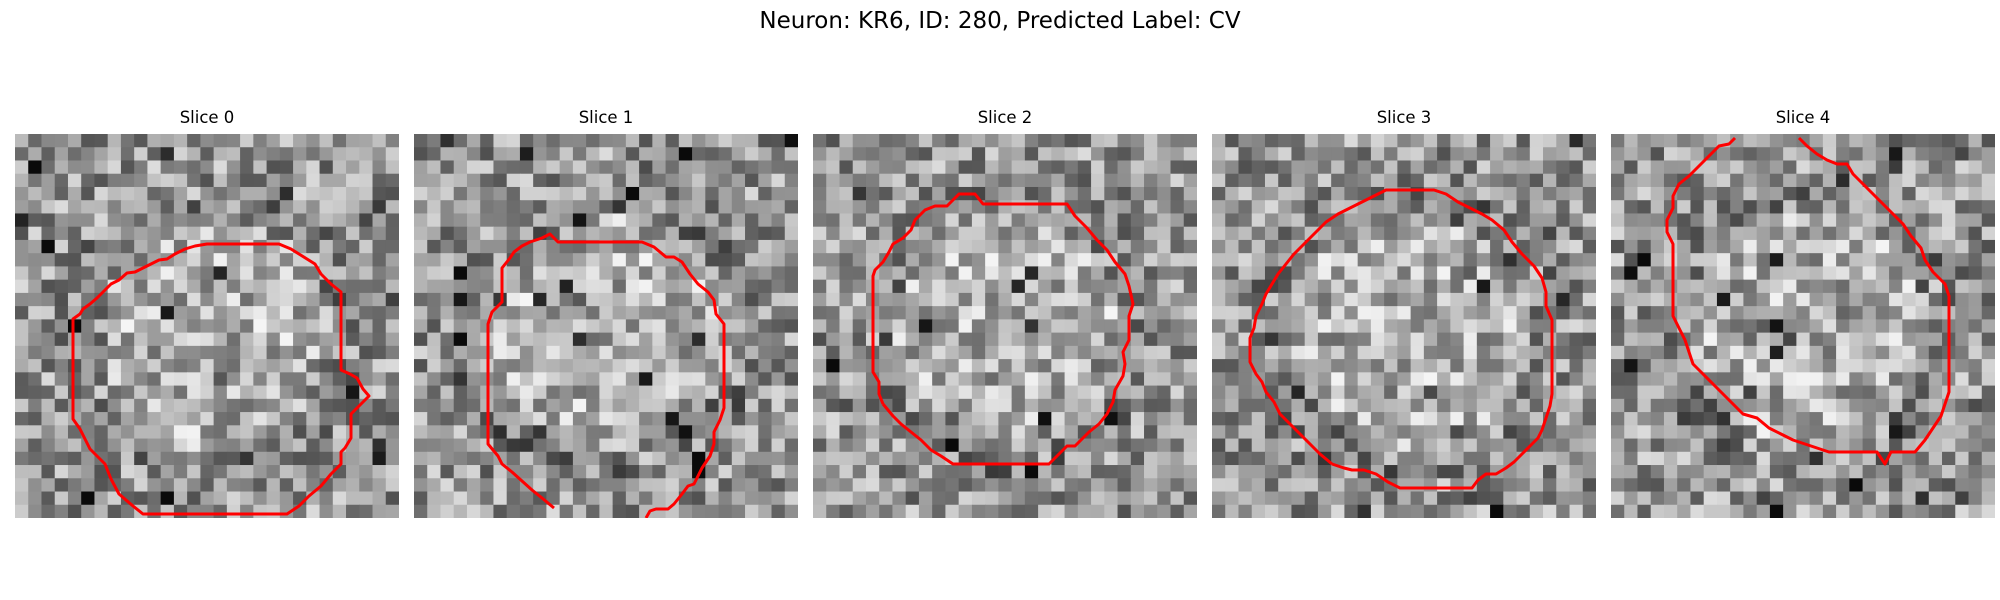  Describe the element at coordinates (1005, 117) in the screenshot. I see `slice-title: Slice 2` at that location.